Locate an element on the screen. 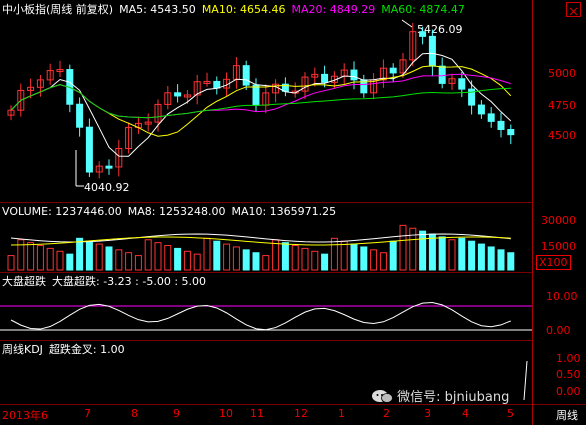 The height and width of the screenshot is (425, 586). period-label: 周线 is located at coordinates (567, 415).